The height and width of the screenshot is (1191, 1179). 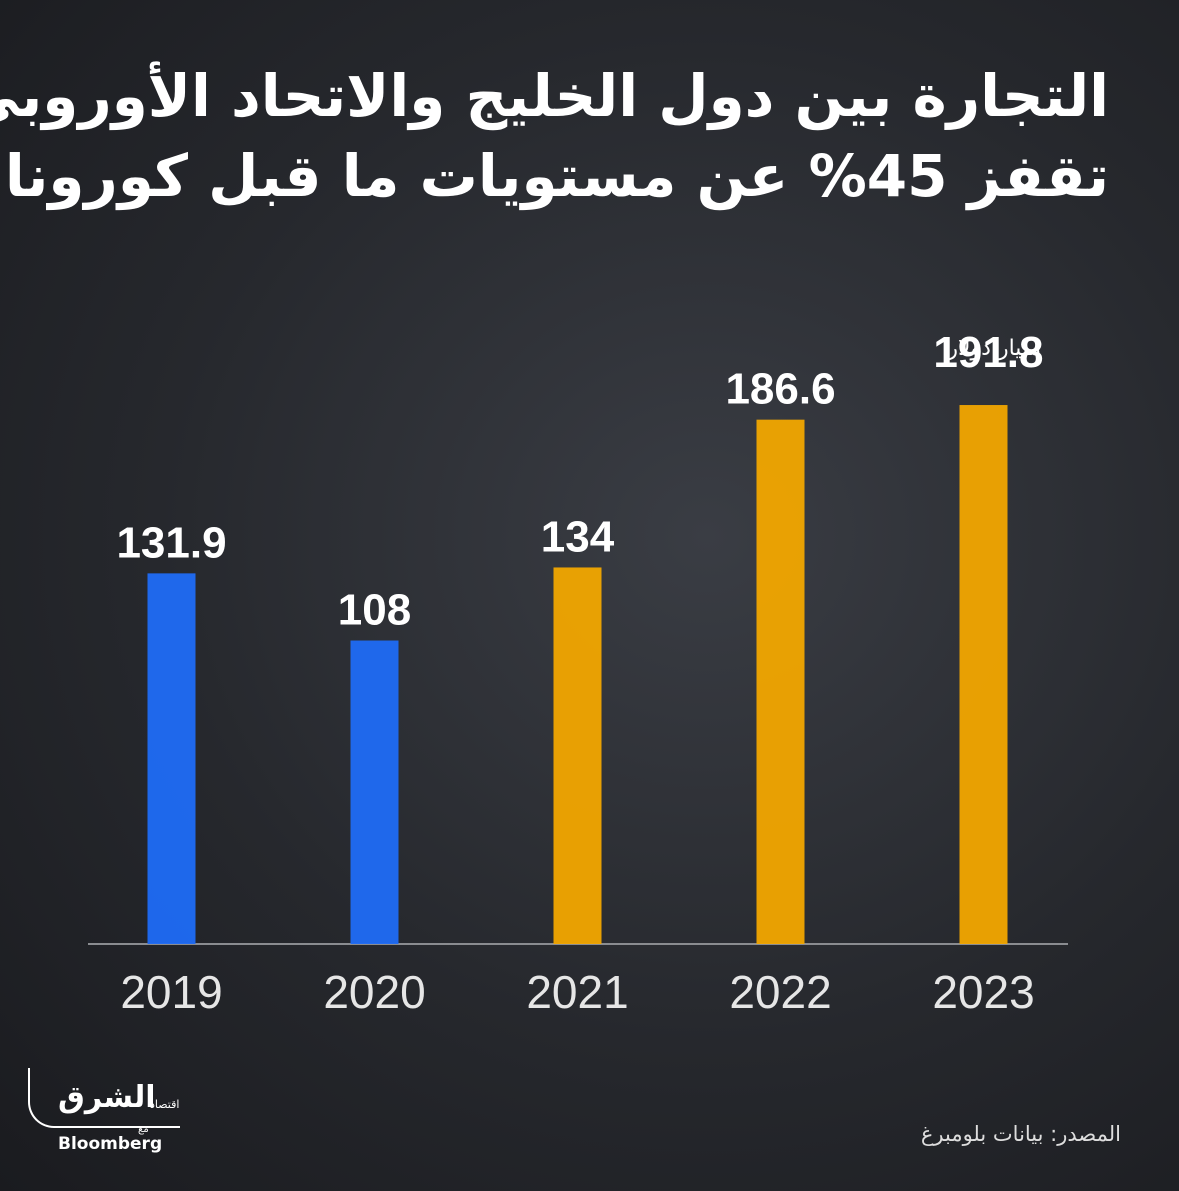 I want to click on logo-with: مع, so click(x=143, y=1129).